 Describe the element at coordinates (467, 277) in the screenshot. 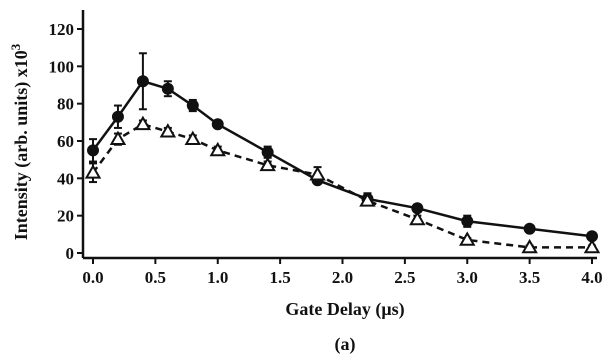

I see `x-tick-label: 3.0` at that location.